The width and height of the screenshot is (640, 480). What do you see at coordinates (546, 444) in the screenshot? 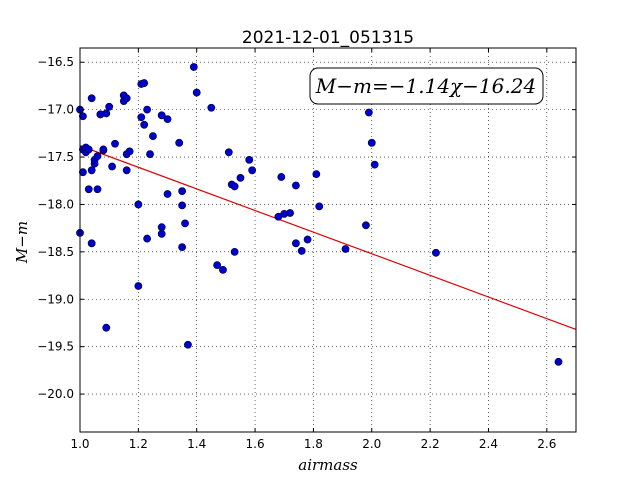
I see `x-tick-label: 2.6` at bounding box center [546, 444].